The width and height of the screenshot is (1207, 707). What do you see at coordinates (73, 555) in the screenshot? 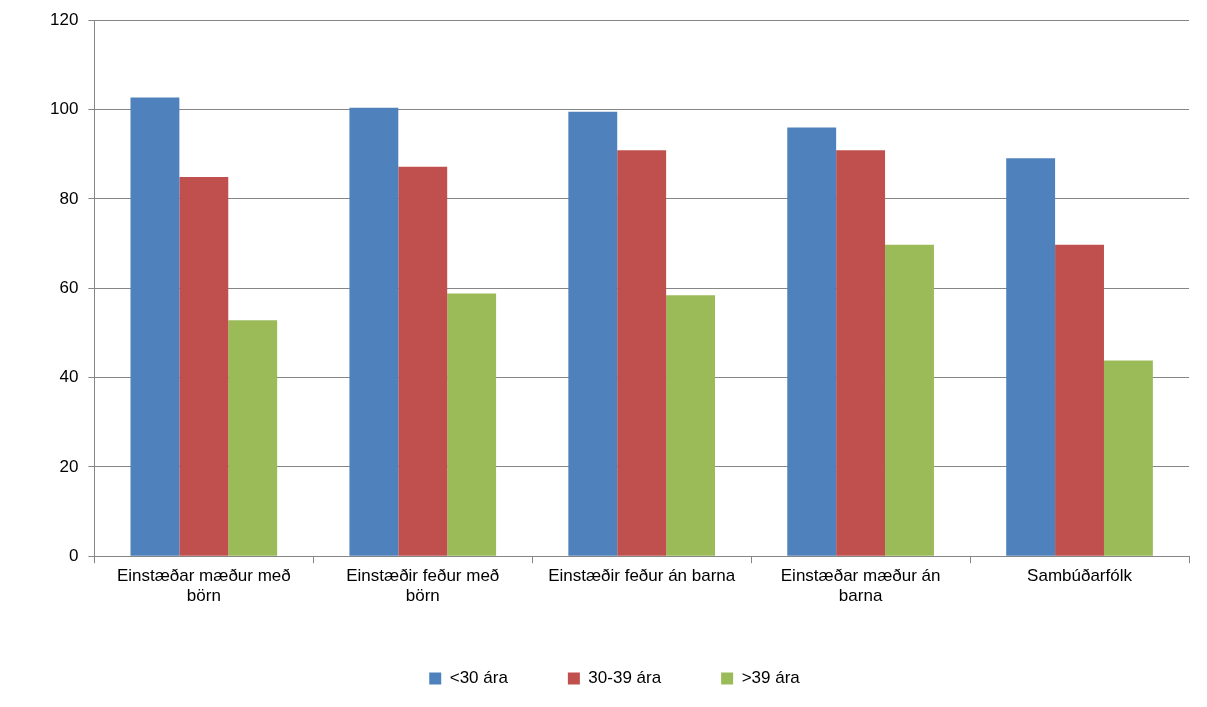
I see `y-tick-label: 0` at bounding box center [73, 555].